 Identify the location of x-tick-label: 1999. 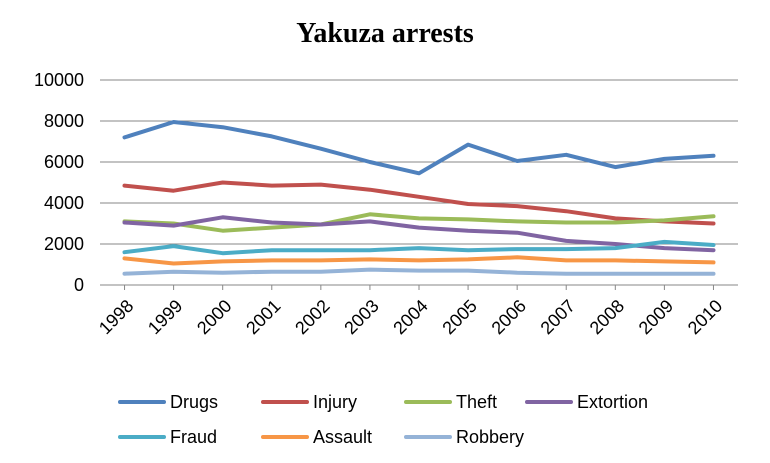
(165, 317).